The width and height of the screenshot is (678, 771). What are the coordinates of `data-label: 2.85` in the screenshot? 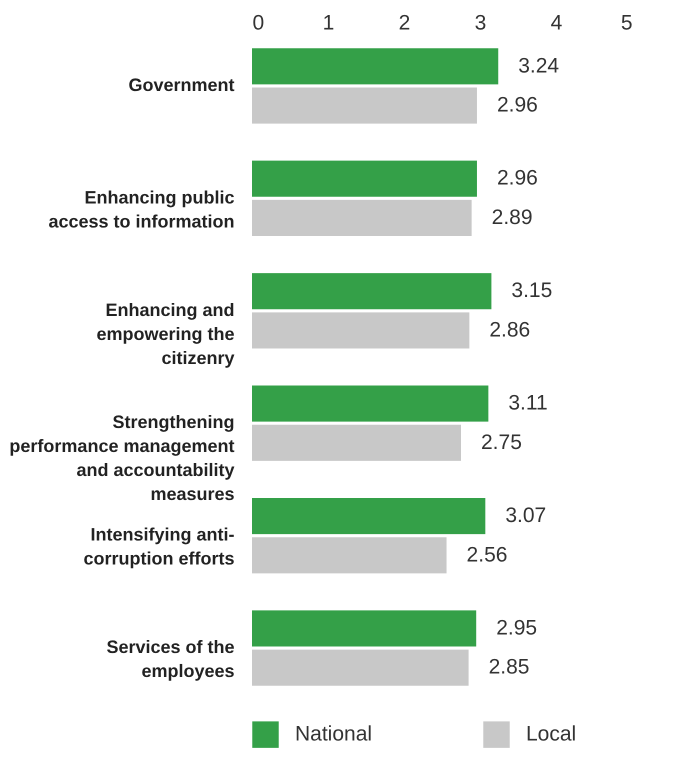 It's located at (509, 667).